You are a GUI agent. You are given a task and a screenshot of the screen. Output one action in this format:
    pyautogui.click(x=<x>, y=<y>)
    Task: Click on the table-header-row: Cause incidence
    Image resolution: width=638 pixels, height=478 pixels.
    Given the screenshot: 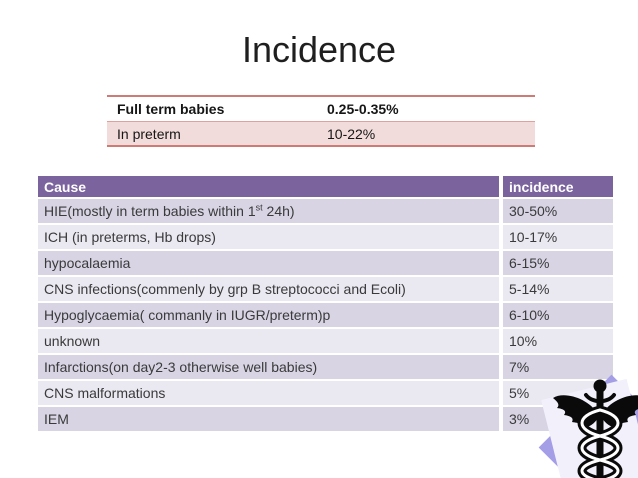 What is the action you would take?
    pyautogui.click(x=325, y=186)
    